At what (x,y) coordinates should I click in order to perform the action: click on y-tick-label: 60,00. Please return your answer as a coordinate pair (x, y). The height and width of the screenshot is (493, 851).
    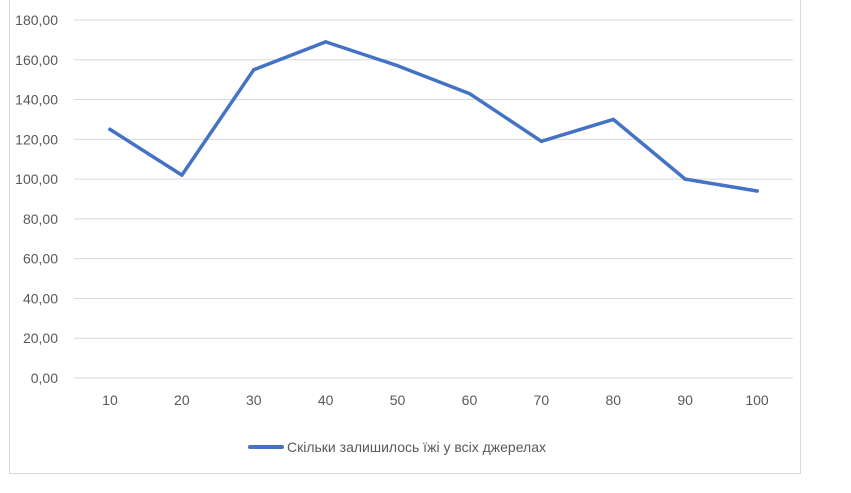
    Looking at the image, I should click on (40, 259).